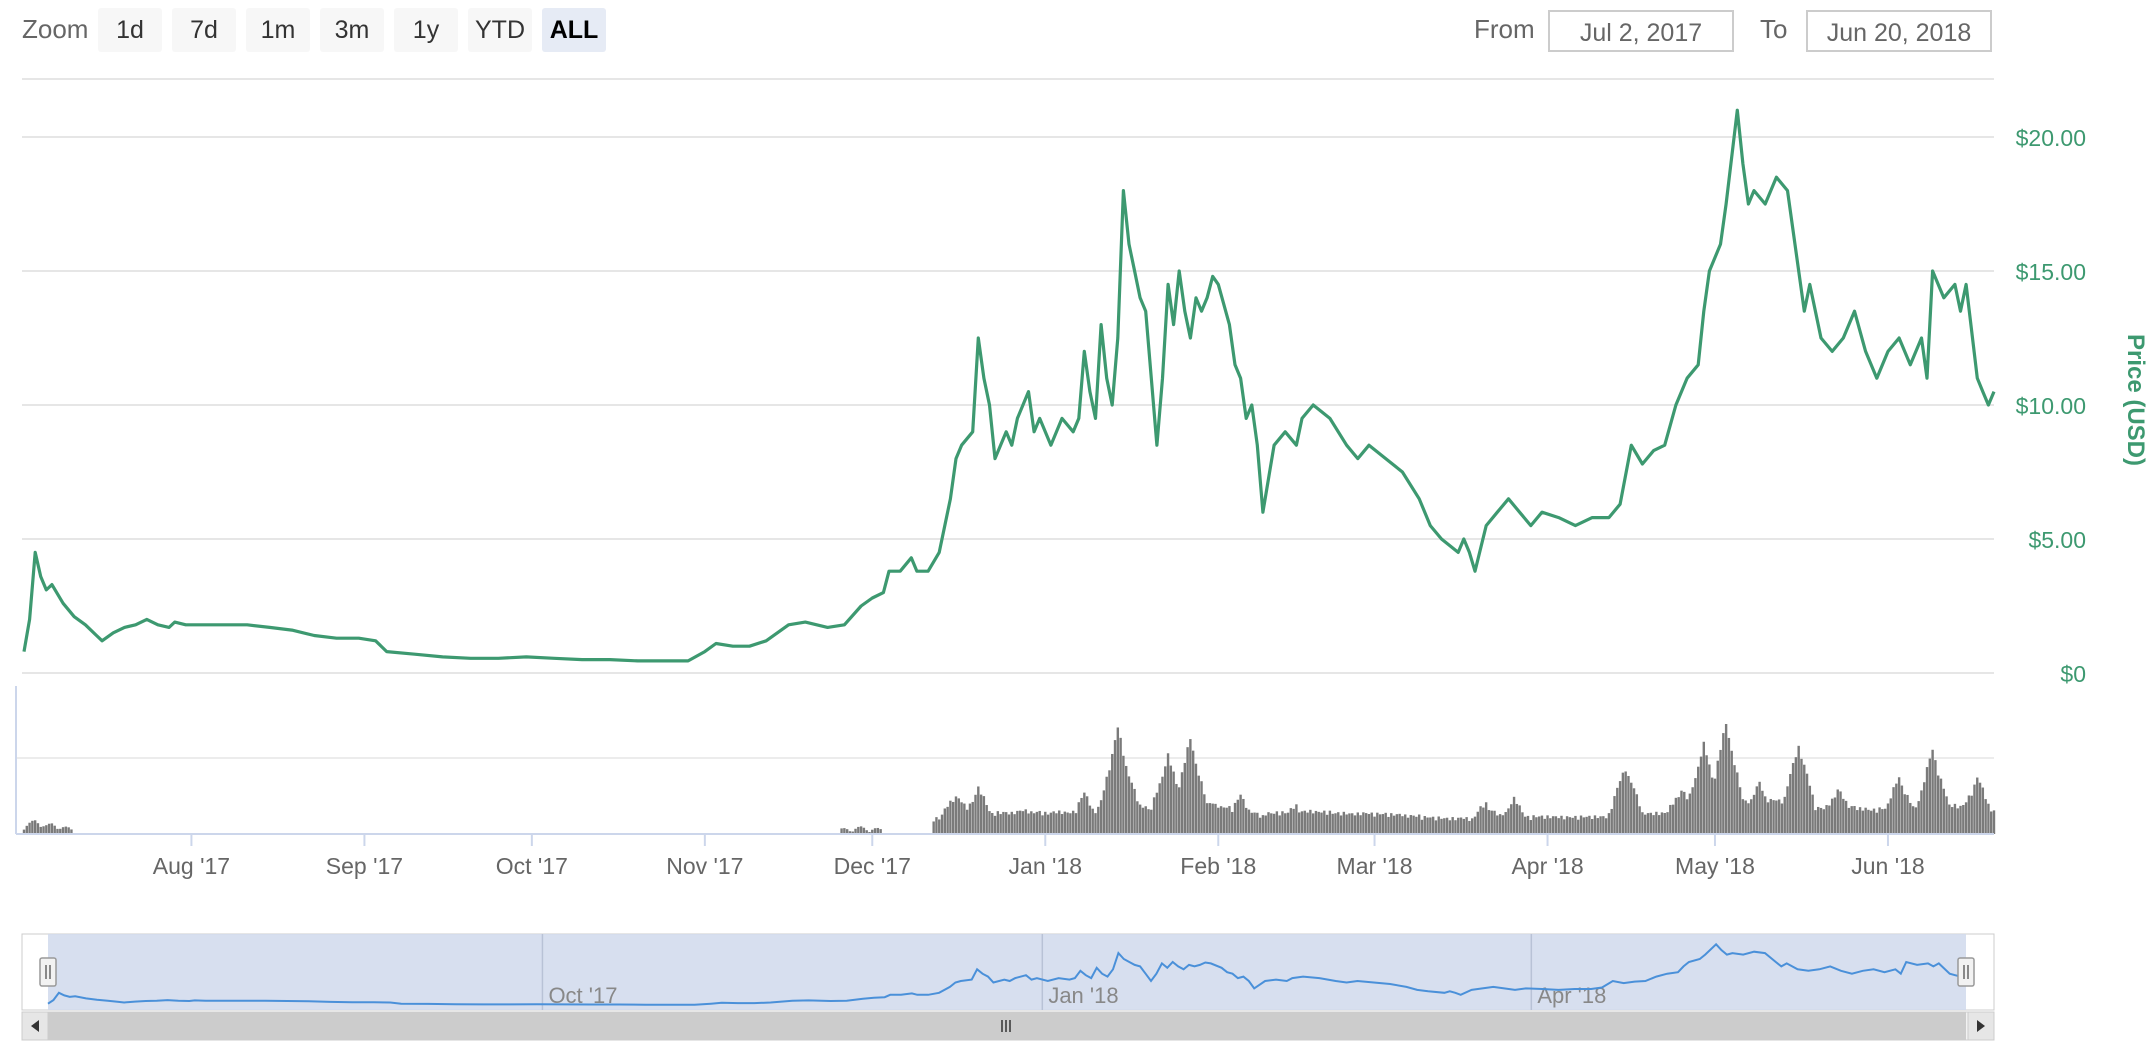 The image size is (2150, 1048). Describe the element at coordinates (1375, 866) in the screenshot. I see `x-tick-label: Mar '18` at that location.